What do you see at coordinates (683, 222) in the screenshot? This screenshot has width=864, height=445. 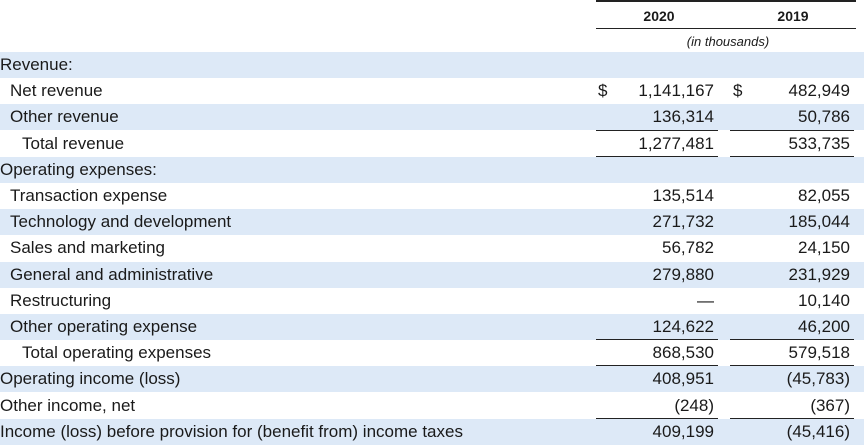 I see `value-2020: 271,732` at bounding box center [683, 222].